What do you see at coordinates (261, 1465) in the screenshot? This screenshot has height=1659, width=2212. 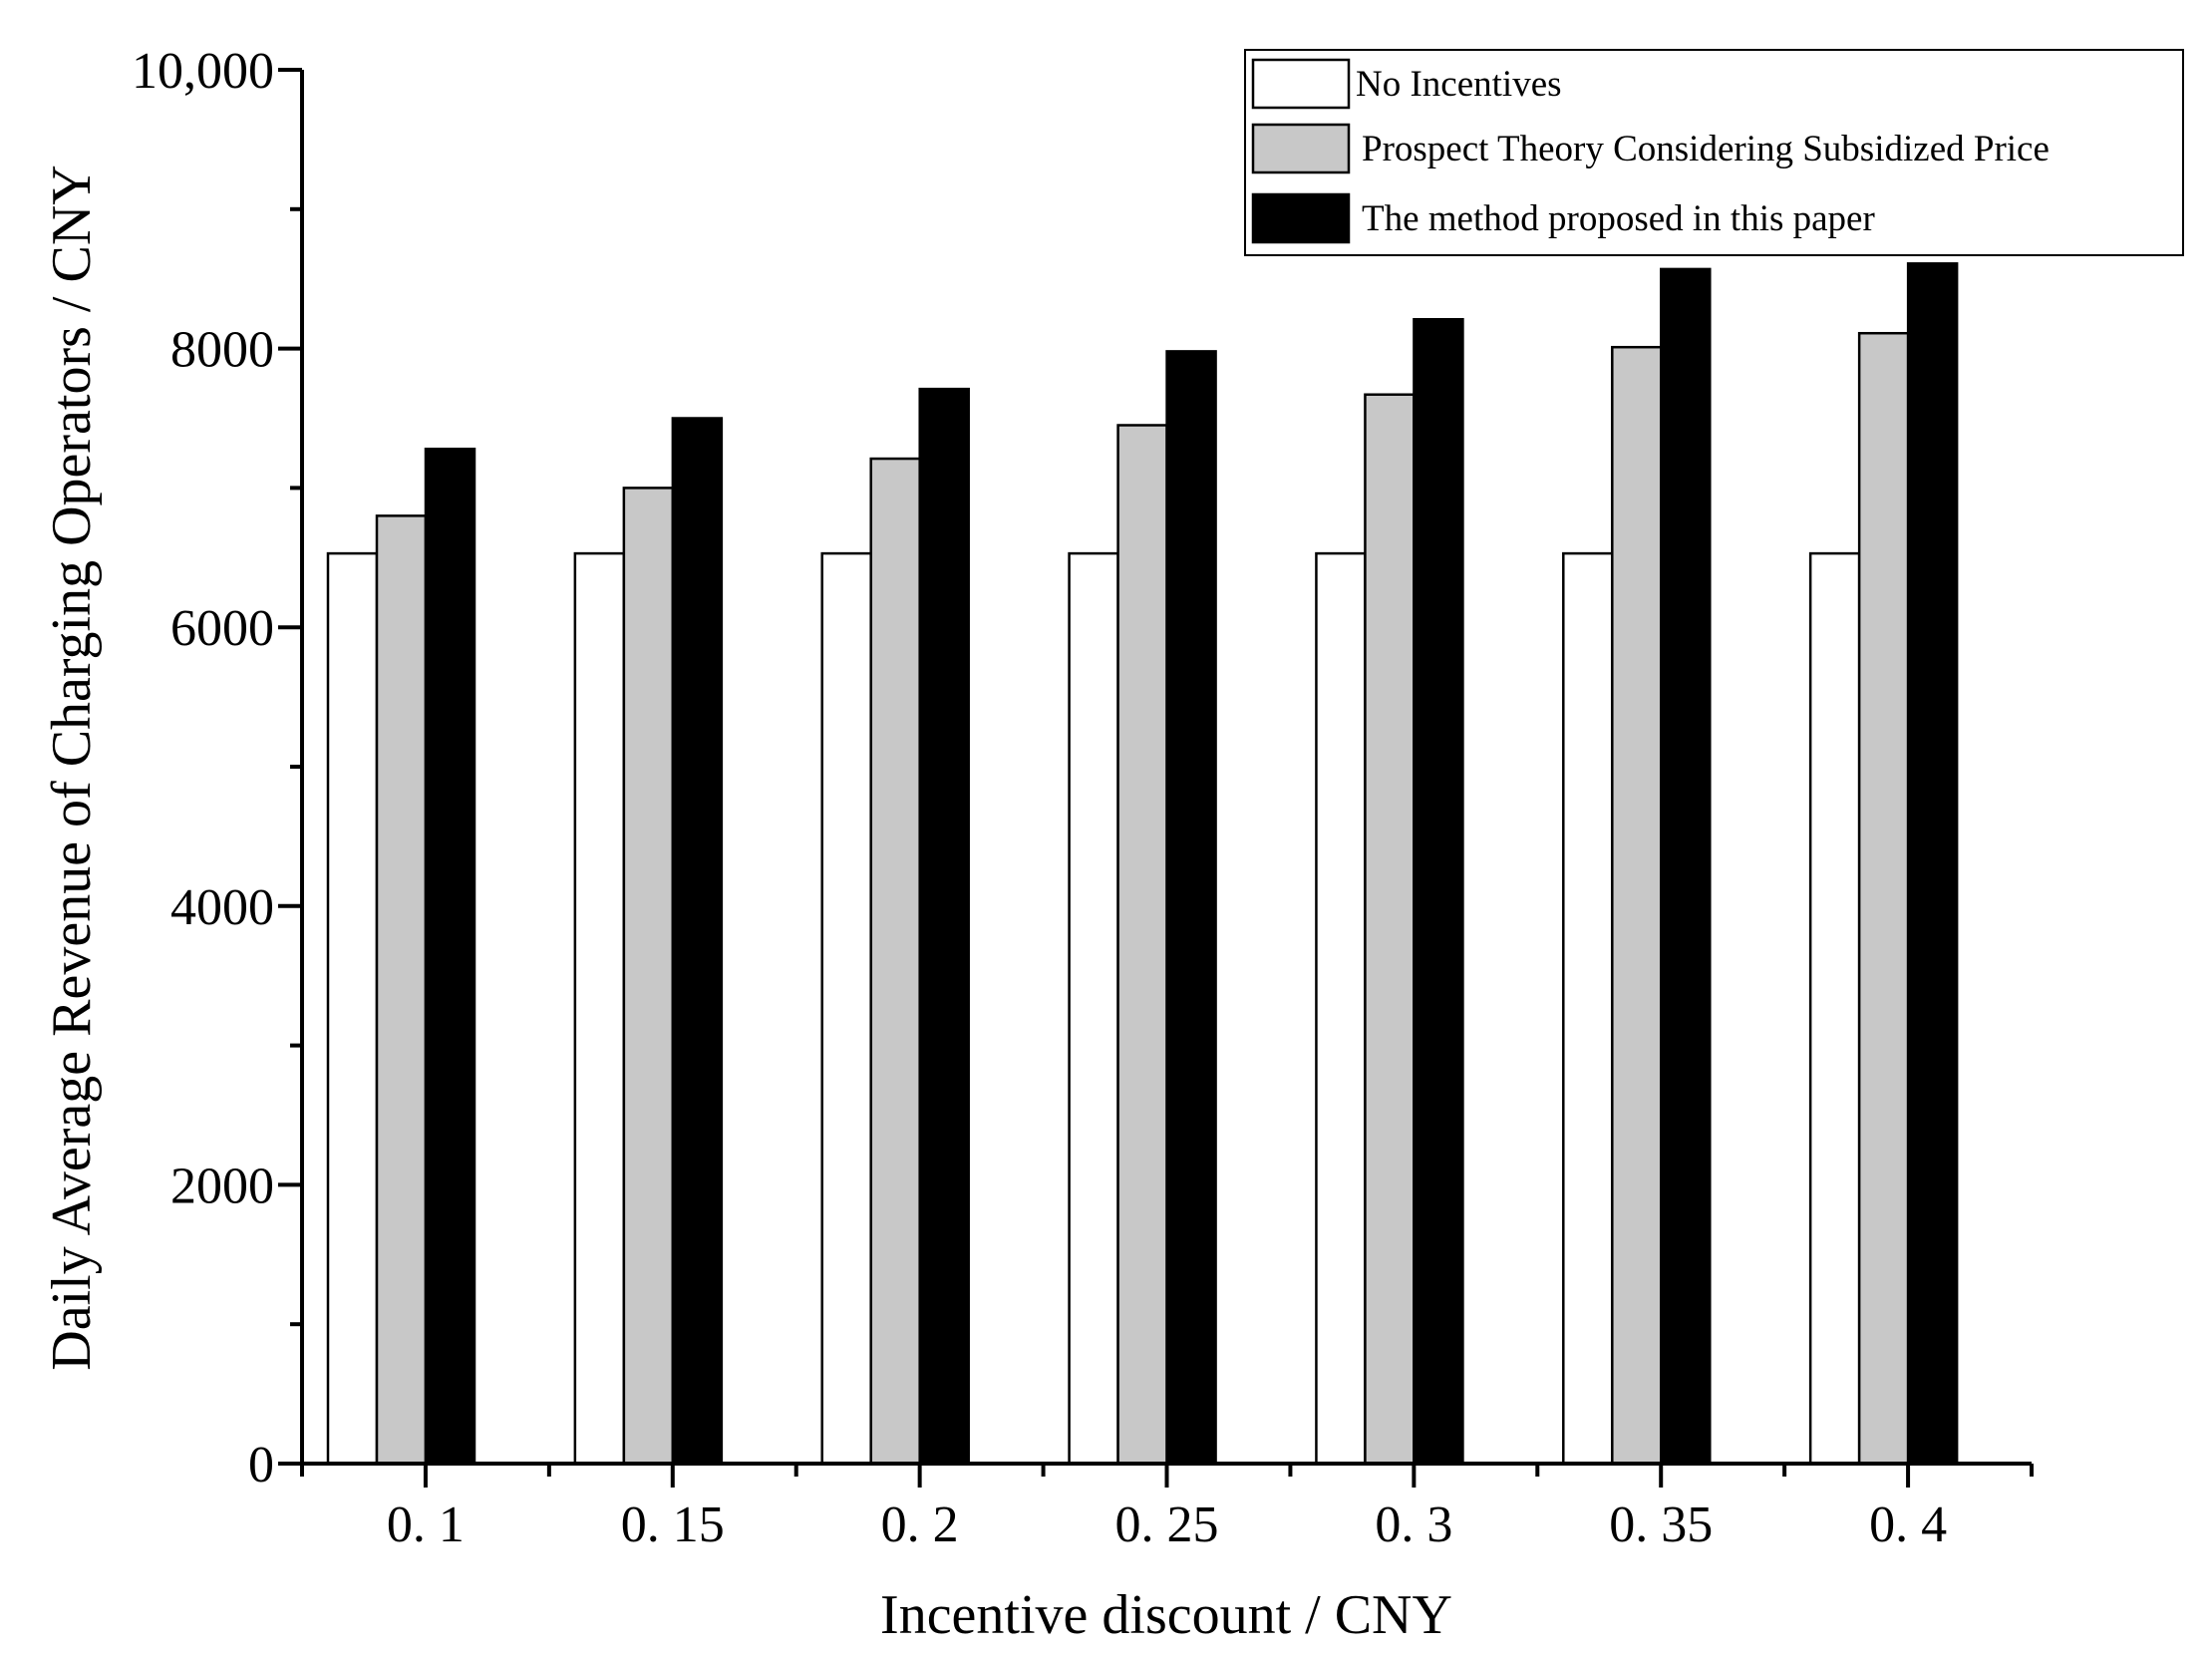 I see `y-tick-label: 0` at bounding box center [261, 1465].